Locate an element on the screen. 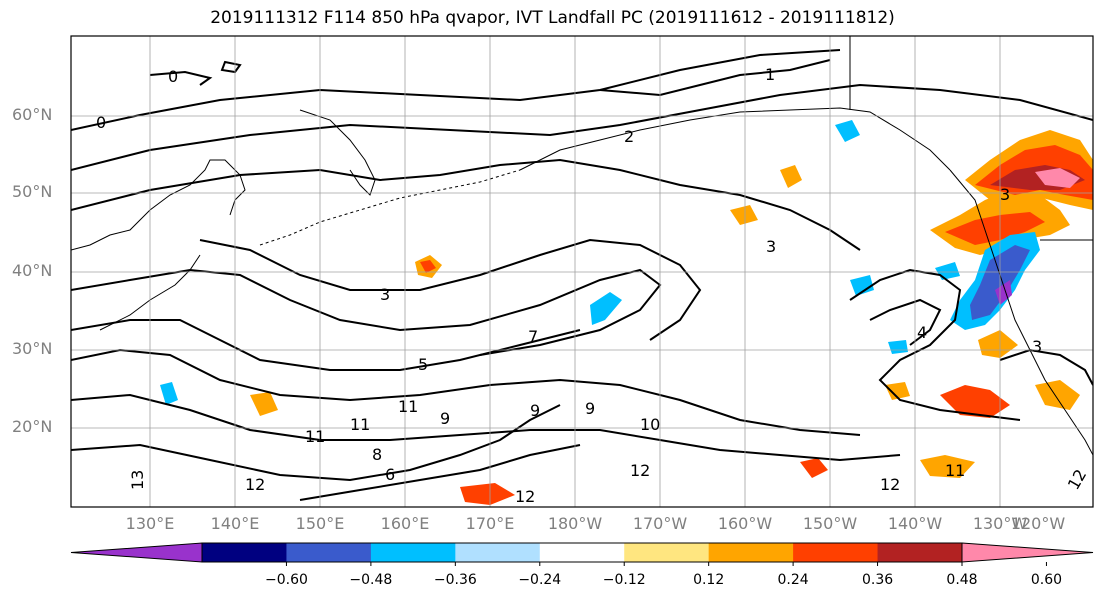 Image resolution: width=1105 pixels, height=601 pixels. colorbar-tick-label: 0.48 is located at coordinates (962, 580).